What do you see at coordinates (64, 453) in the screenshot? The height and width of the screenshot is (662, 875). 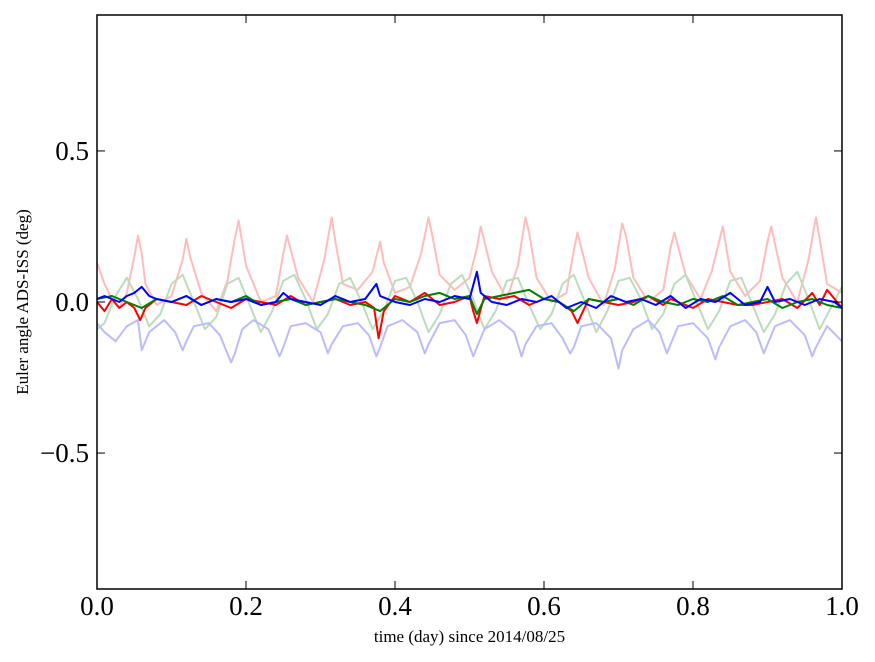 I see `y-tick-label: −0.5` at bounding box center [64, 453].